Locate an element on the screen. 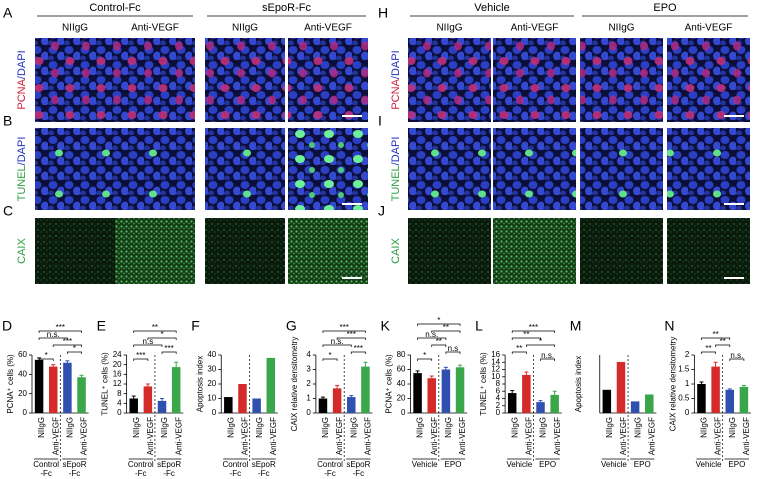 Image resolution: width=757 pixels, height=479 pixels. column-label: Anti-VEGF is located at coordinates (155, 28).